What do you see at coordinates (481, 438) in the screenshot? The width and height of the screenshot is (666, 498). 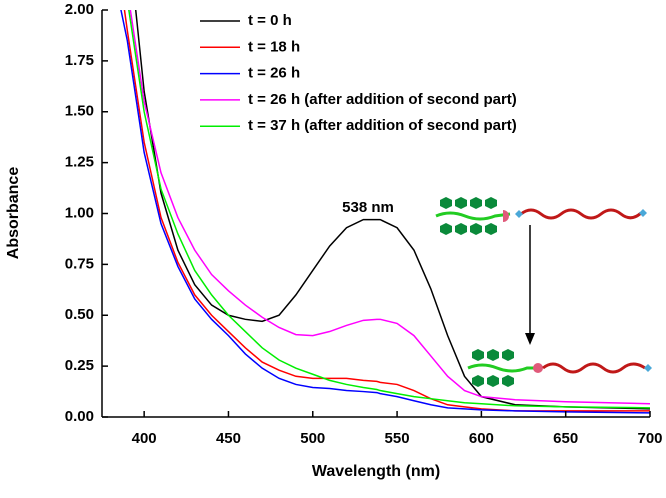 I see `x-tick-label: 600` at bounding box center [481, 438].